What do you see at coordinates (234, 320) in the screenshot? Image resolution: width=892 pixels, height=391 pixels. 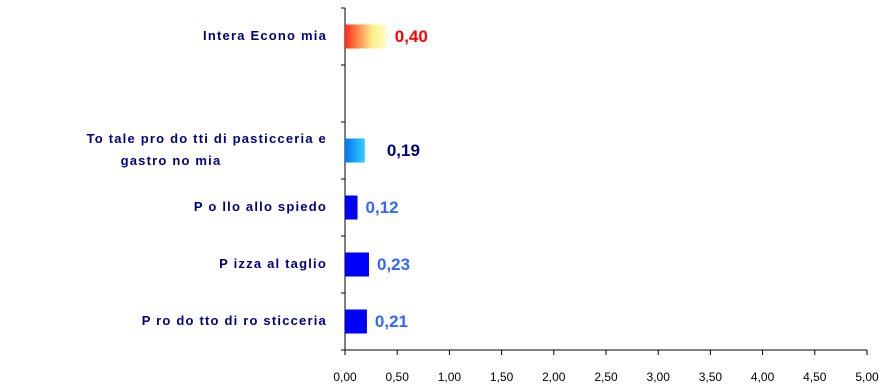 I see `category-label: P ro do tto di ro sticceria` at bounding box center [234, 320].